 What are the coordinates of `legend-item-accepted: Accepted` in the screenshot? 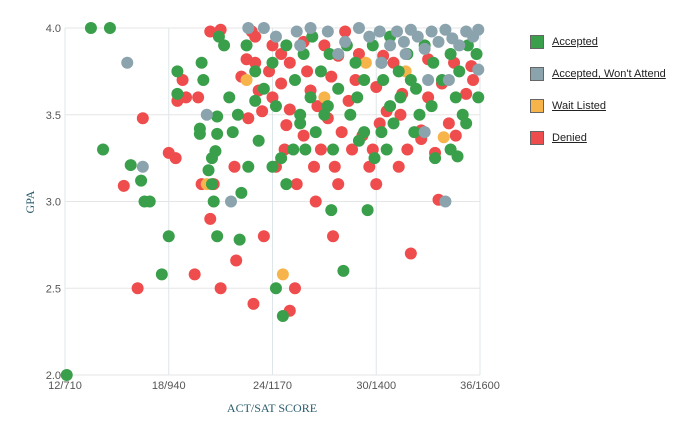 It's located at (598, 42).